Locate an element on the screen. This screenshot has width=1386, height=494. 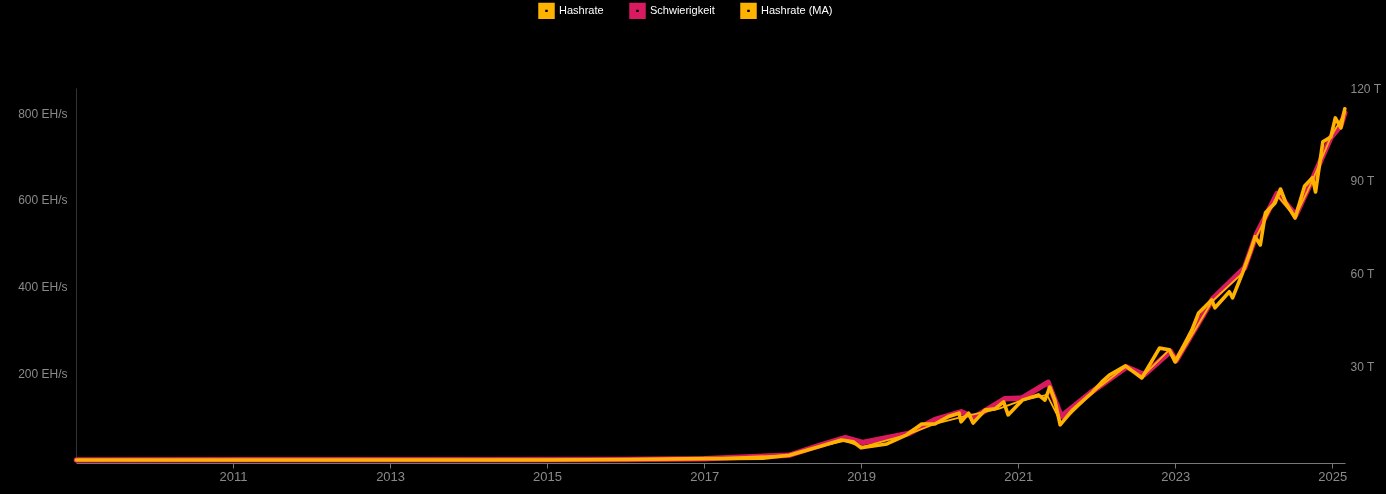
legend-label: Hashrate is located at coordinates (581, 9).